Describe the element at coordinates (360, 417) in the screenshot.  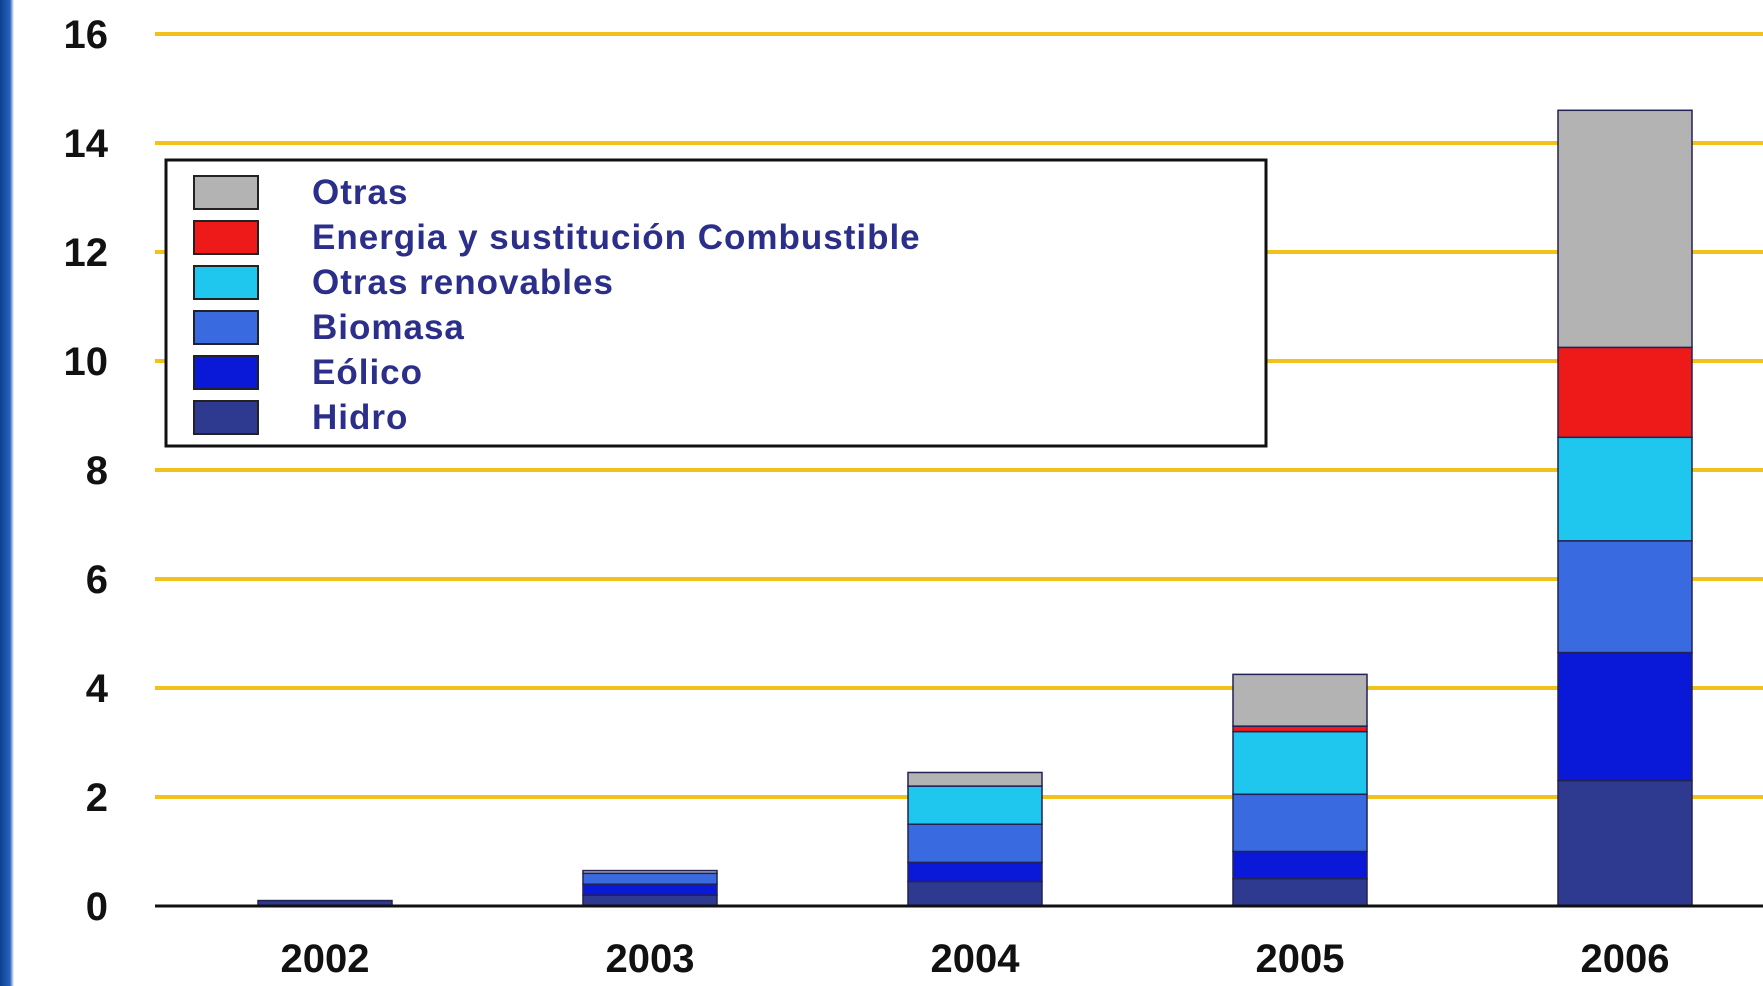
I see `legend-label: Hidro` at that location.